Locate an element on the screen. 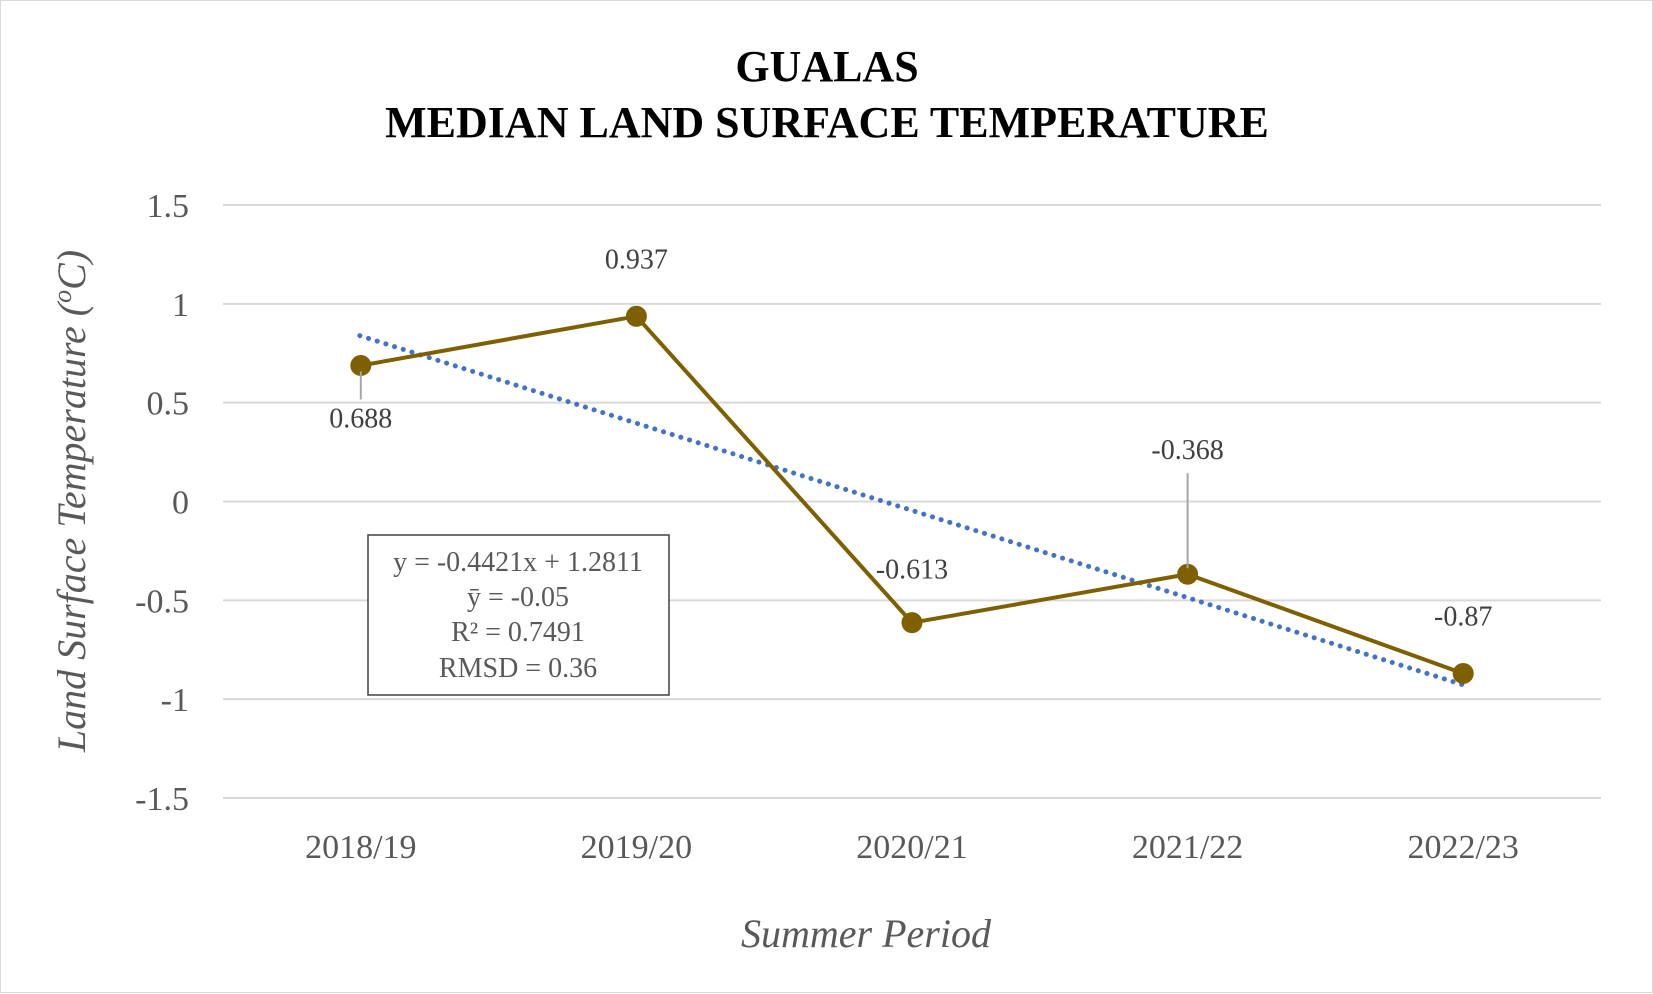  stats-r-squared: R² = 0.7491 is located at coordinates (518, 632).